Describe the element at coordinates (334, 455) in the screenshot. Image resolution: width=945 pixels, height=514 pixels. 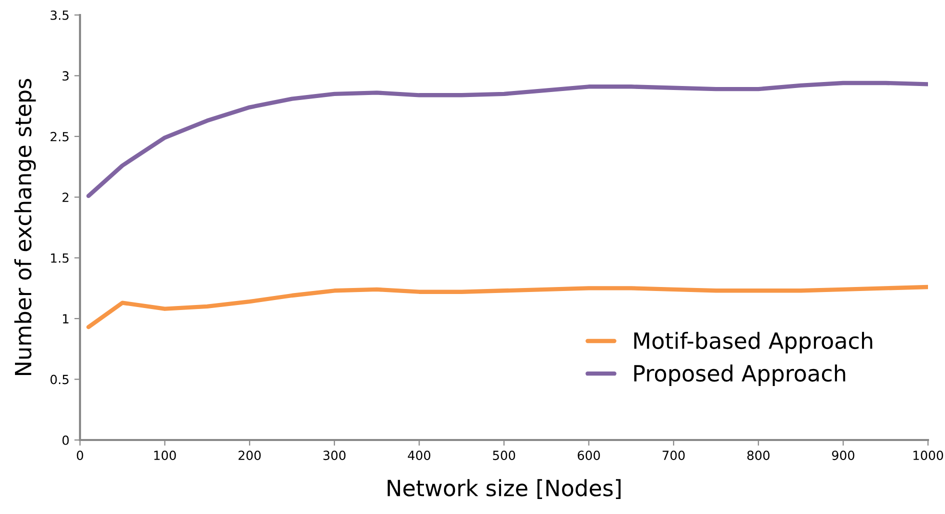
I see `x-tick-label: 300` at that location.